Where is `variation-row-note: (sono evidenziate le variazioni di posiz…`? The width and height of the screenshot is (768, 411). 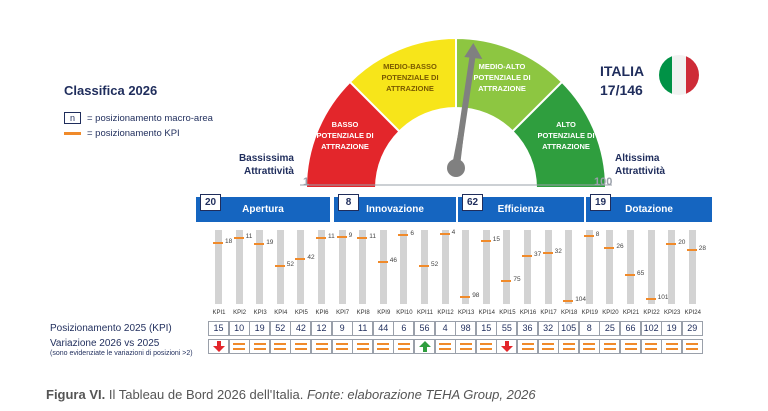 variation-row-note: (sono evidenziate le variazioni di posiz… is located at coordinates (121, 353).